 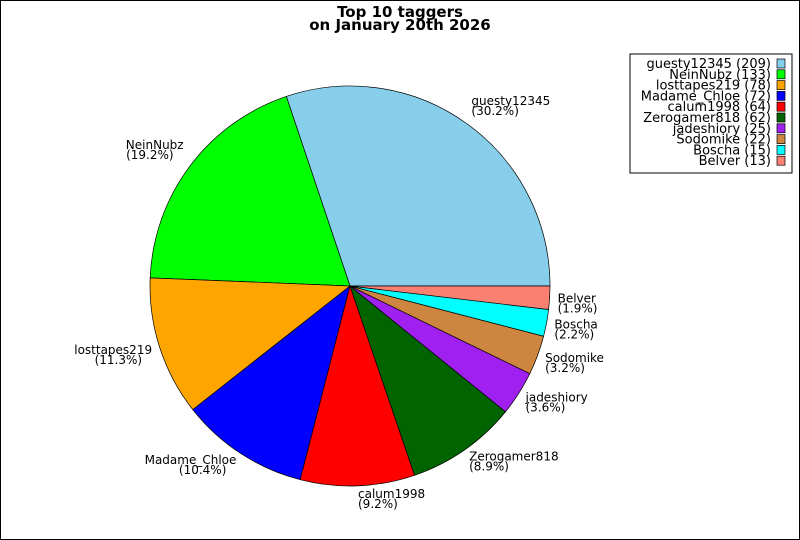 What do you see at coordinates (428, 380) in the screenshot?
I see `pie-slice-zerogamer818` at bounding box center [428, 380].